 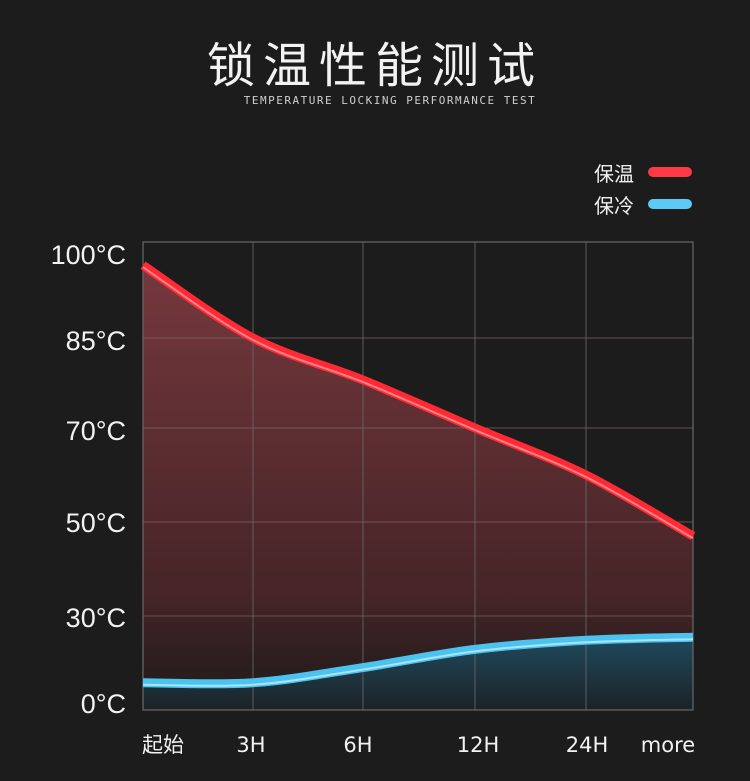 I want to click on x-tick-label: 12H, so click(x=478, y=745).